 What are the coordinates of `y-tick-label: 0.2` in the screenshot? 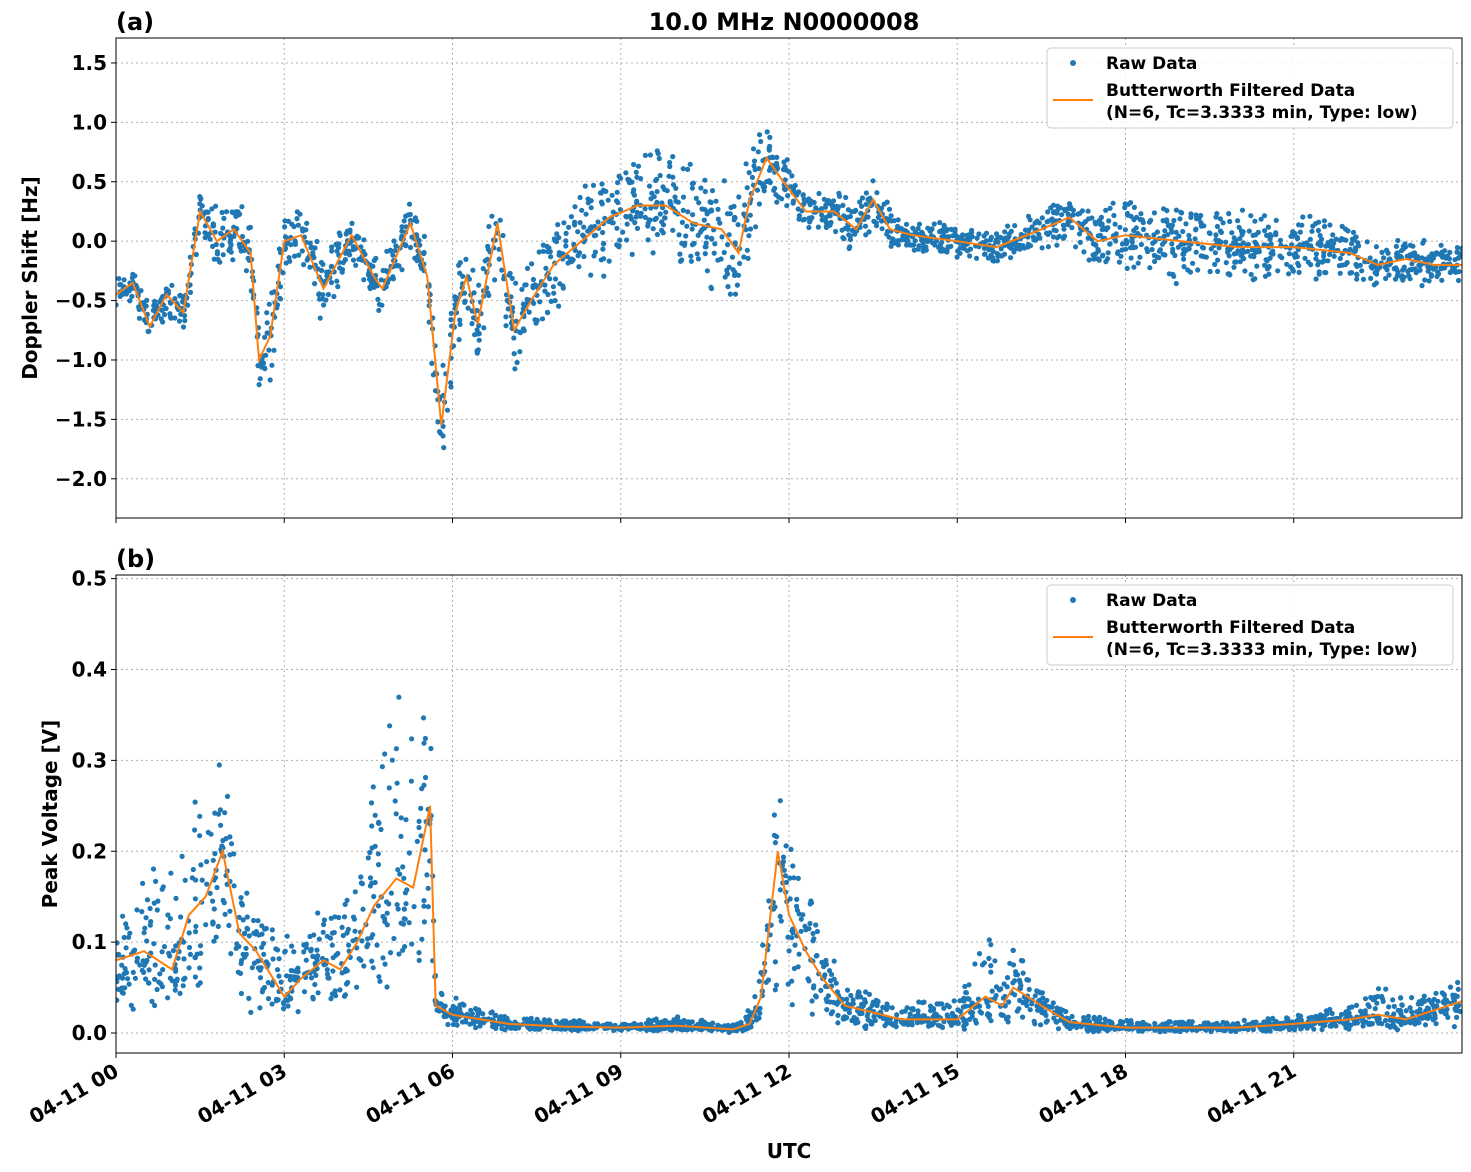 It's located at (89, 851).